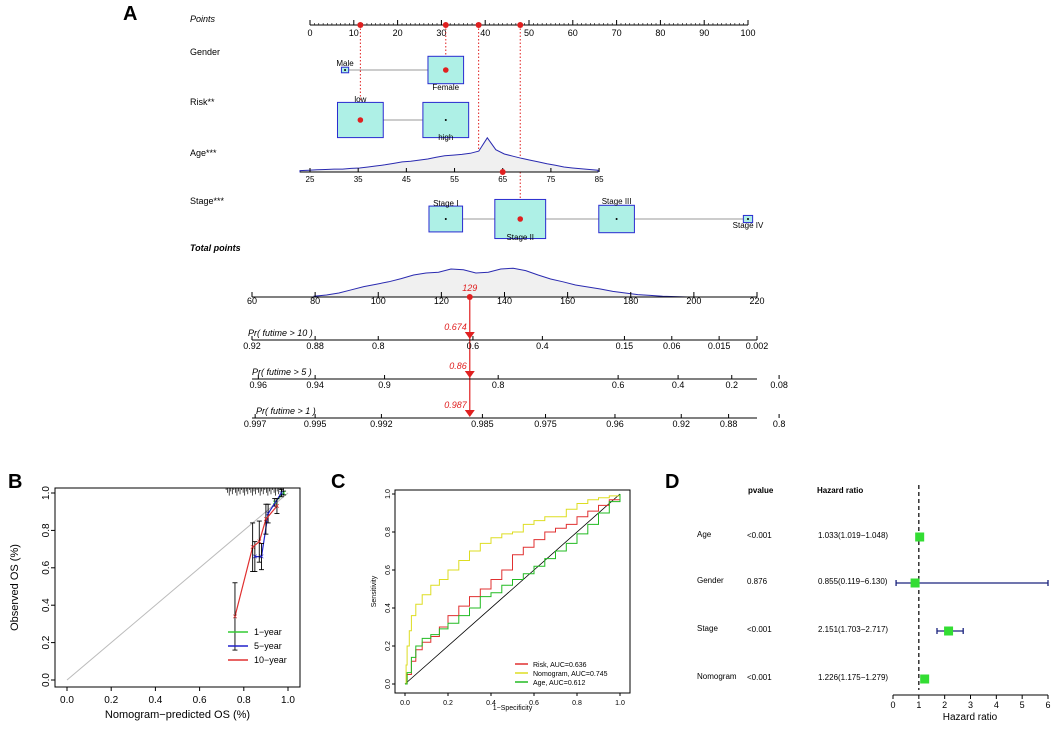 The width and height of the screenshot is (1053, 739). What do you see at coordinates (506, 282) in the screenshot?
I see `total-points-density` at bounding box center [506, 282].